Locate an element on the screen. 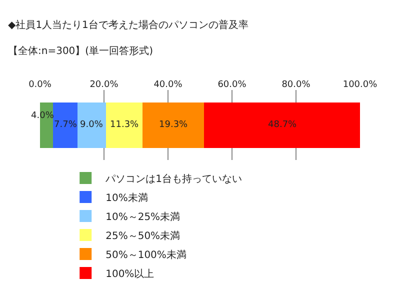  data-label: 48.7% is located at coordinates (283, 125).